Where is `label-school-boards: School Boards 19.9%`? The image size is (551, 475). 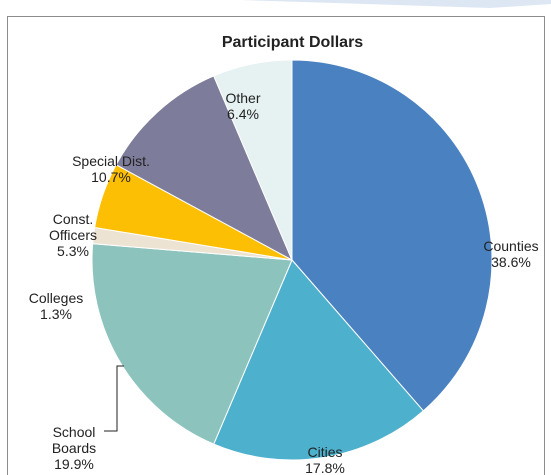
label-school-boards: School Boards 19.9% is located at coordinates (74, 448).